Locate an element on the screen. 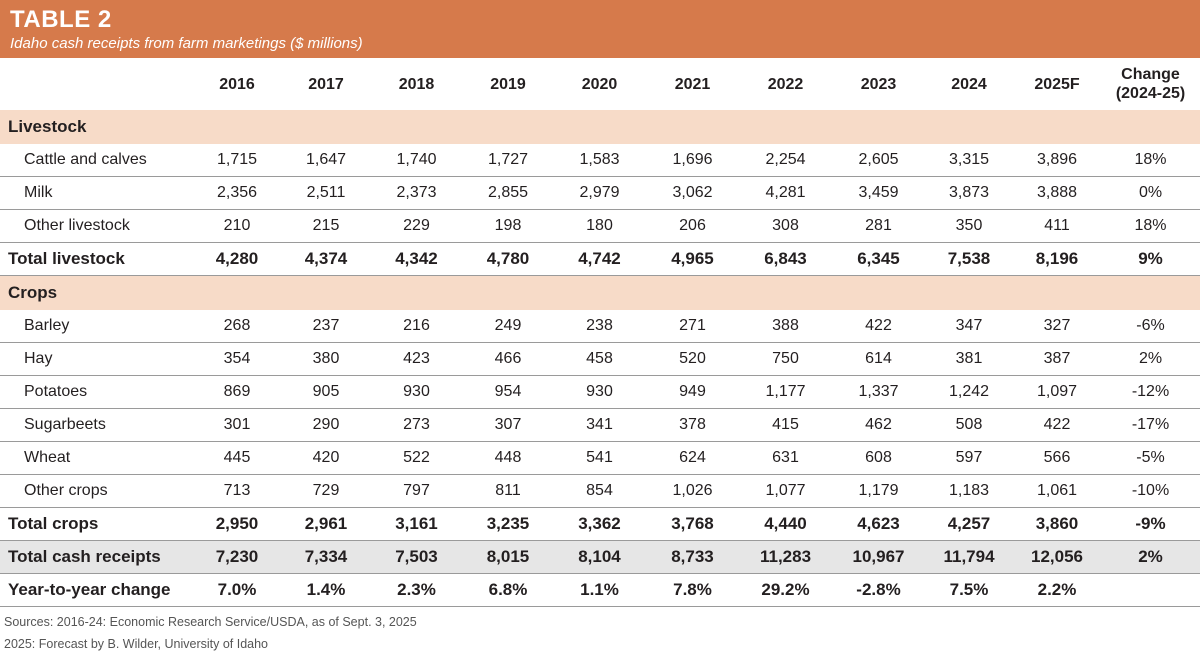  table-cell: 7,538 is located at coordinates (969, 259).